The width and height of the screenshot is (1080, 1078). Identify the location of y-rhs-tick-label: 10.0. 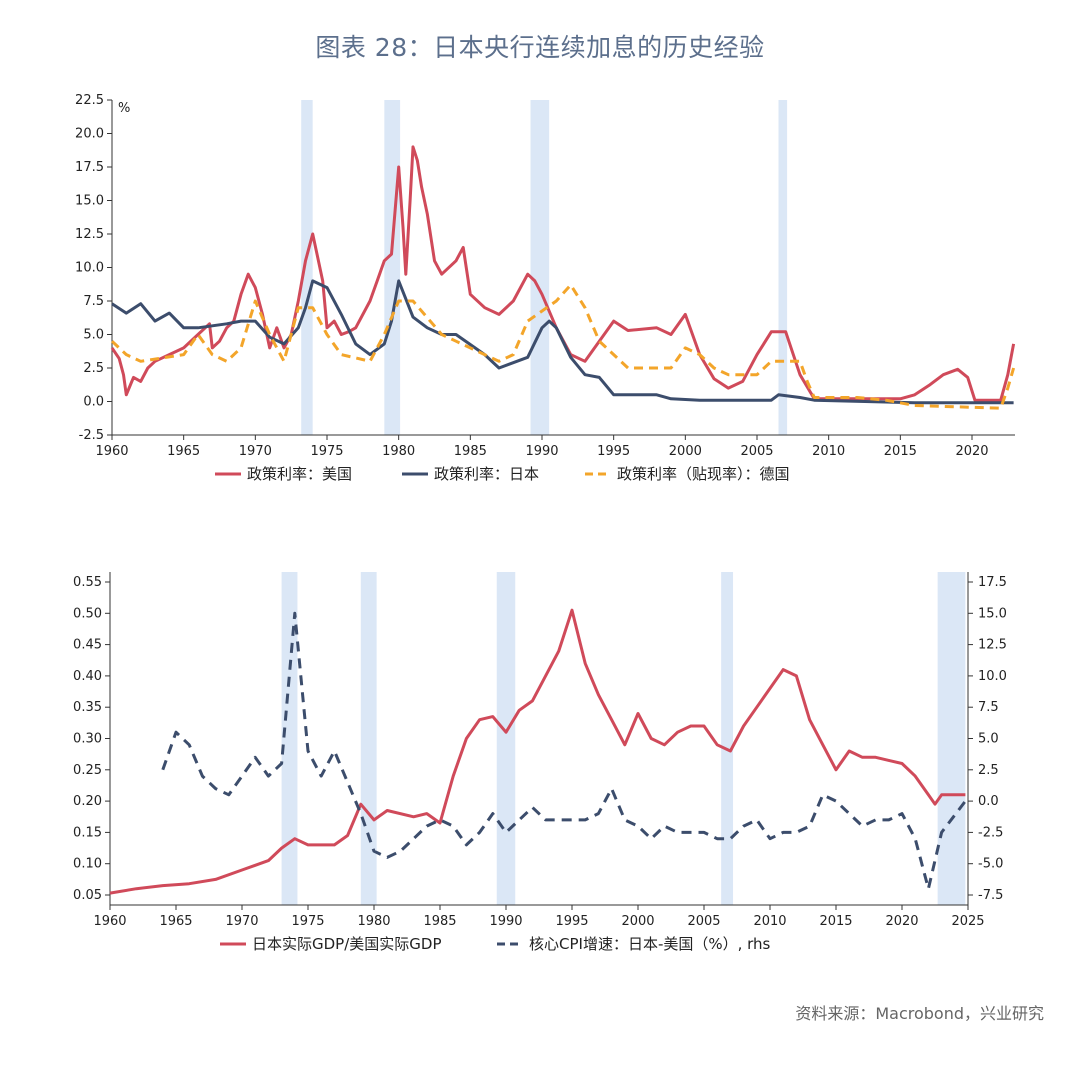
(992, 676).